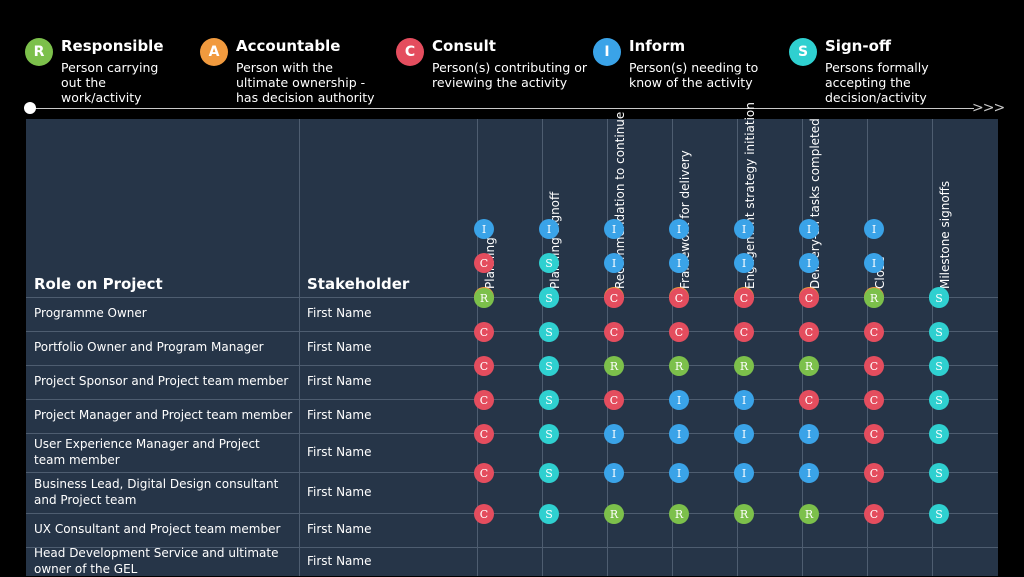  What do you see at coordinates (98, 284) in the screenshot?
I see `role-column-header: Role on Project` at bounding box center [98, 284].